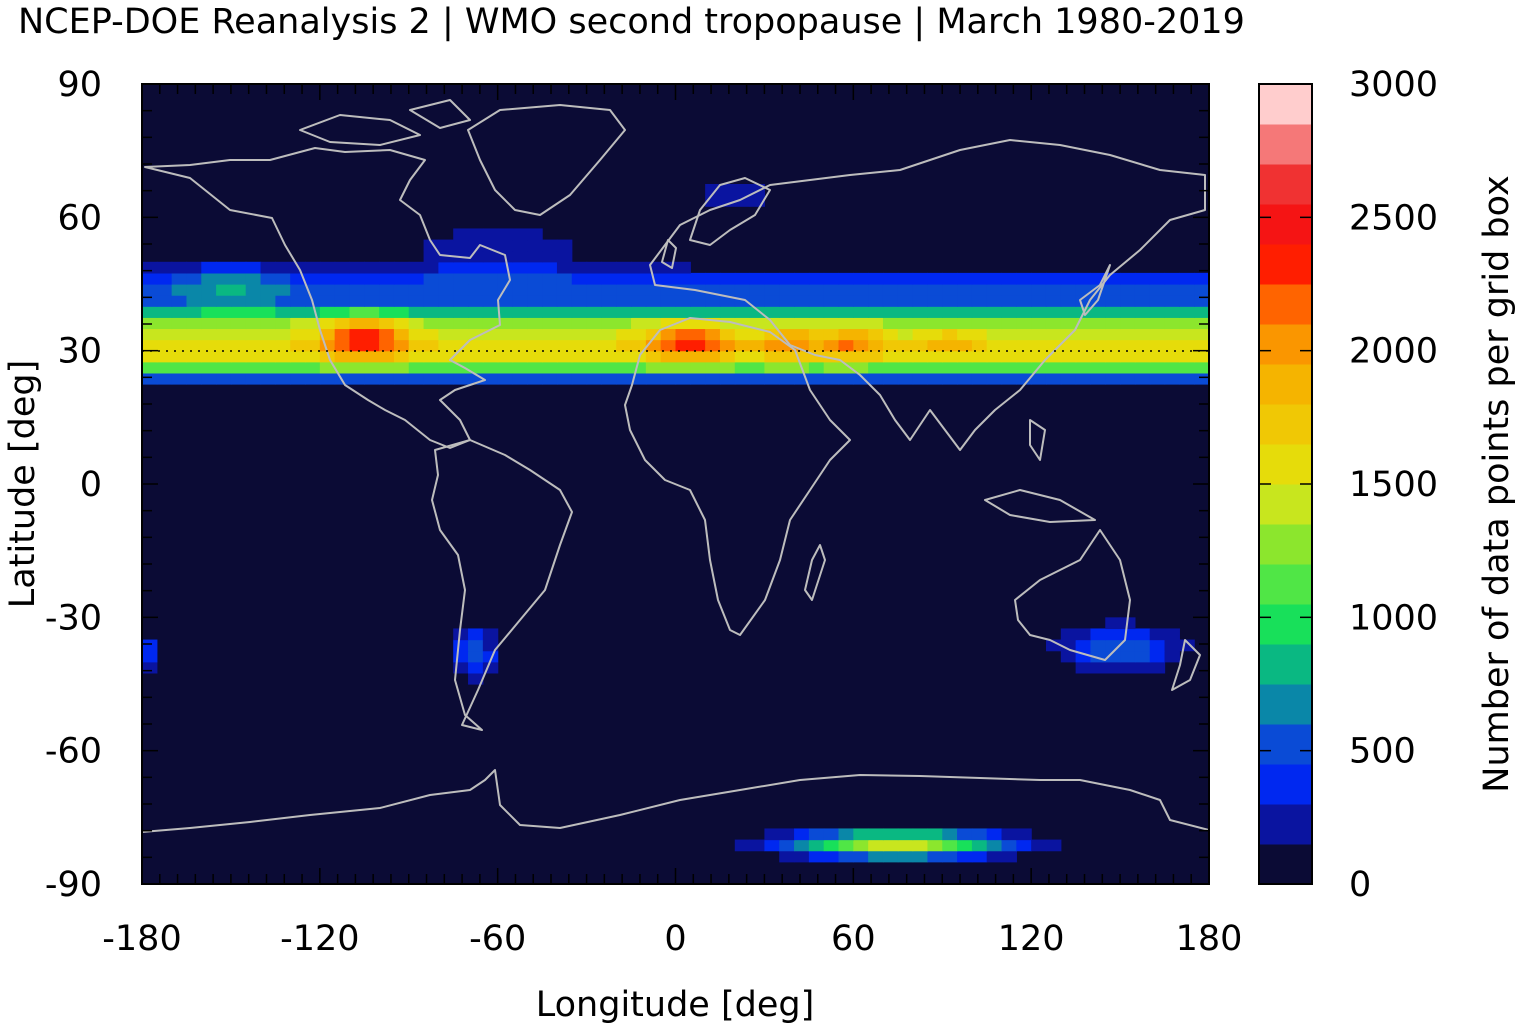 Image resolution: width=1519 pixels, height=1029 pixels. What do you see at coordinates (1393, 352) in the screenshot?
I see `colorbar-tick-label: 2000` at bounding box center [1393, 352].